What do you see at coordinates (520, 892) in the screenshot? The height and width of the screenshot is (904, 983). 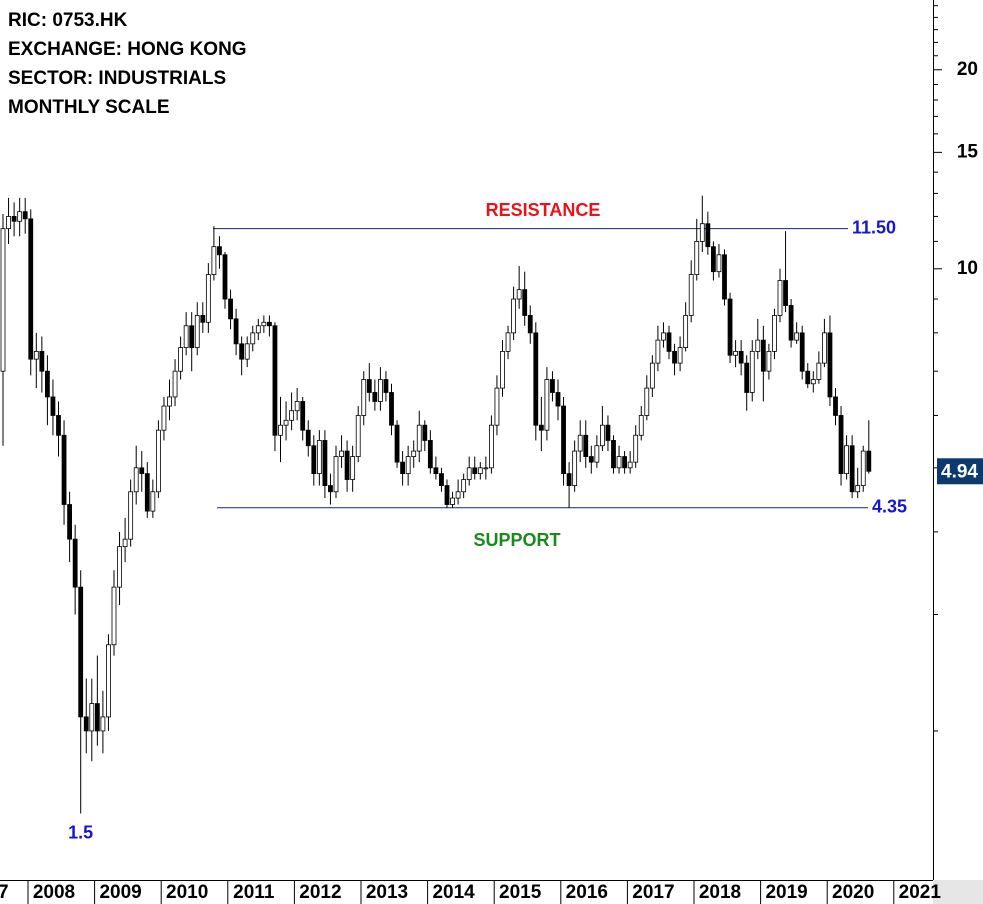 I see `x-tick-label: 2015` at bounding box center [520, 892].